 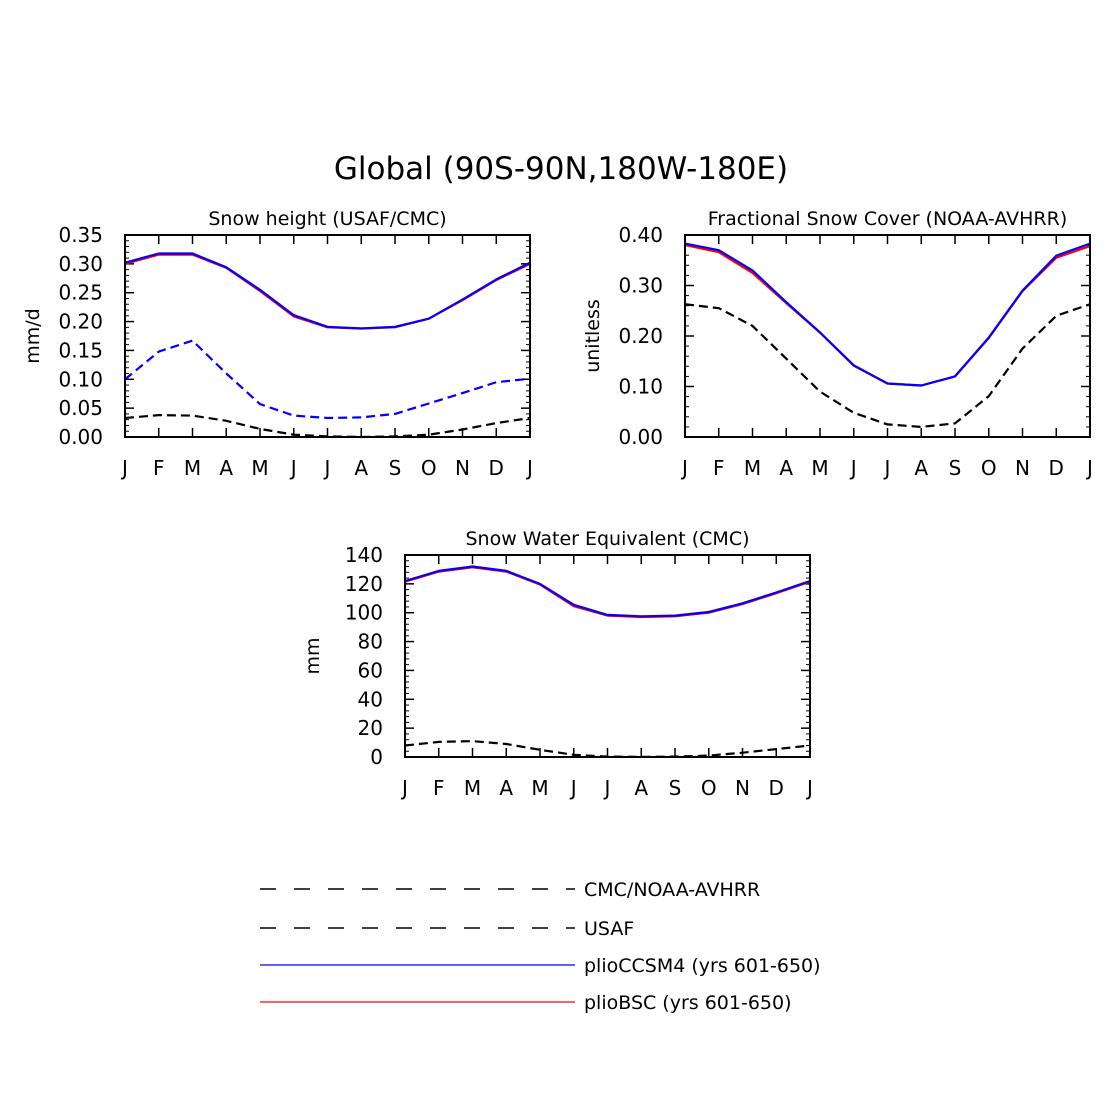 What do you see at coordinates (640, 235) in the screenshot?
I see `y-tick-label: 0.40` at bounding box center [640, 235].